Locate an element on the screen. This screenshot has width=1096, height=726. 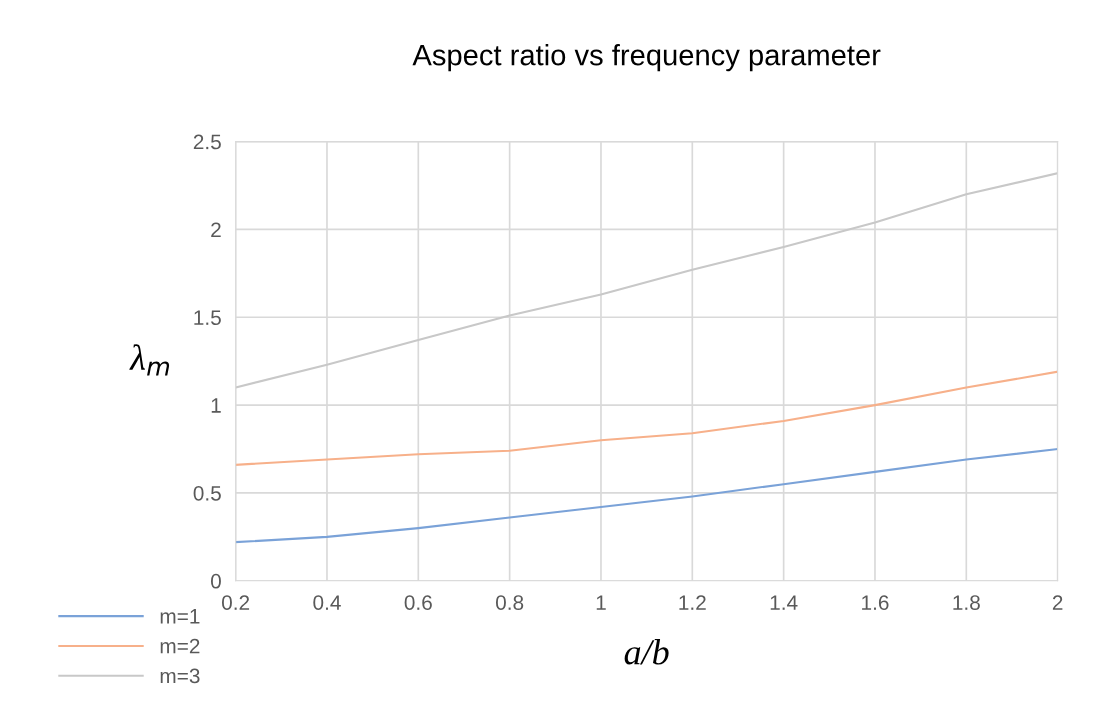
x-tick-label: 1.8 is located at coordinates (966, 602).